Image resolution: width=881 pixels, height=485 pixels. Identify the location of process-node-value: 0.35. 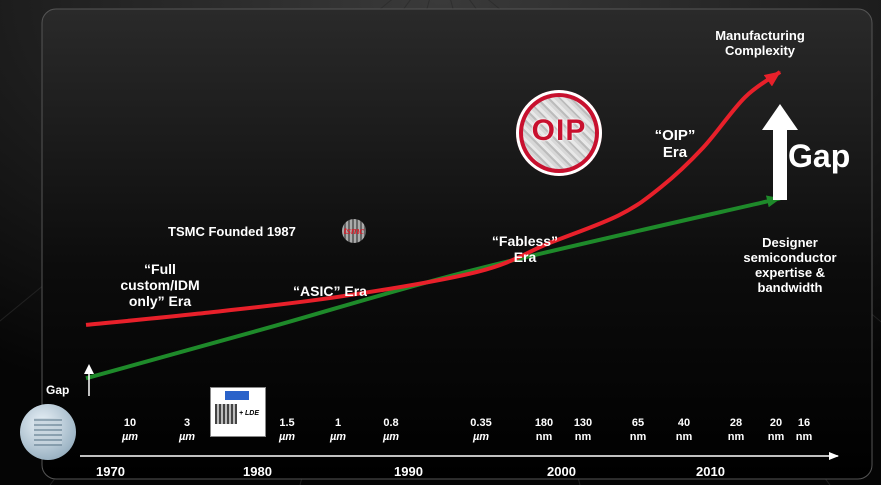
(481, 423).